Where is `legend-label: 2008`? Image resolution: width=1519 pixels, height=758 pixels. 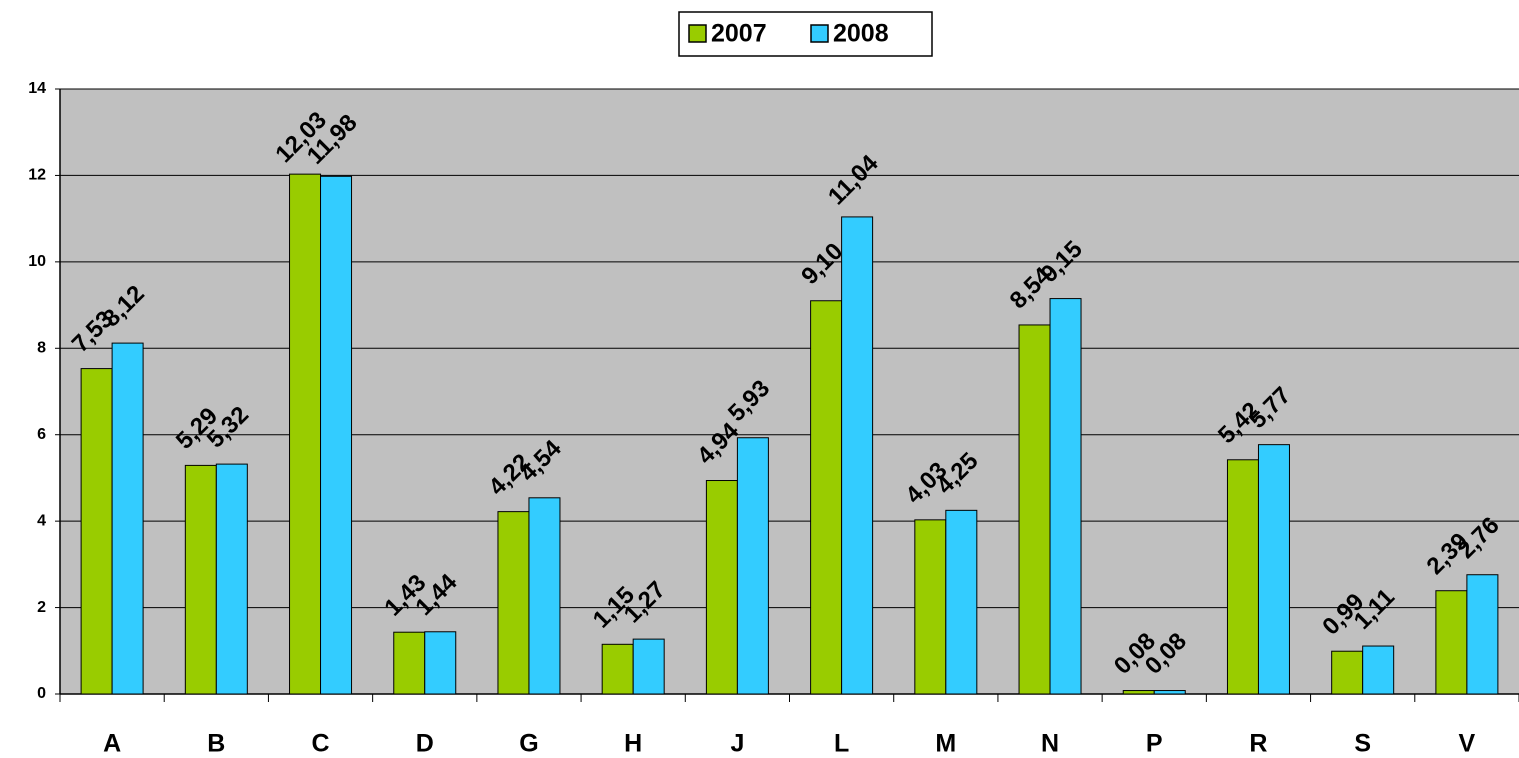
legend-label: 2008 is located at coordinates (861, 34).